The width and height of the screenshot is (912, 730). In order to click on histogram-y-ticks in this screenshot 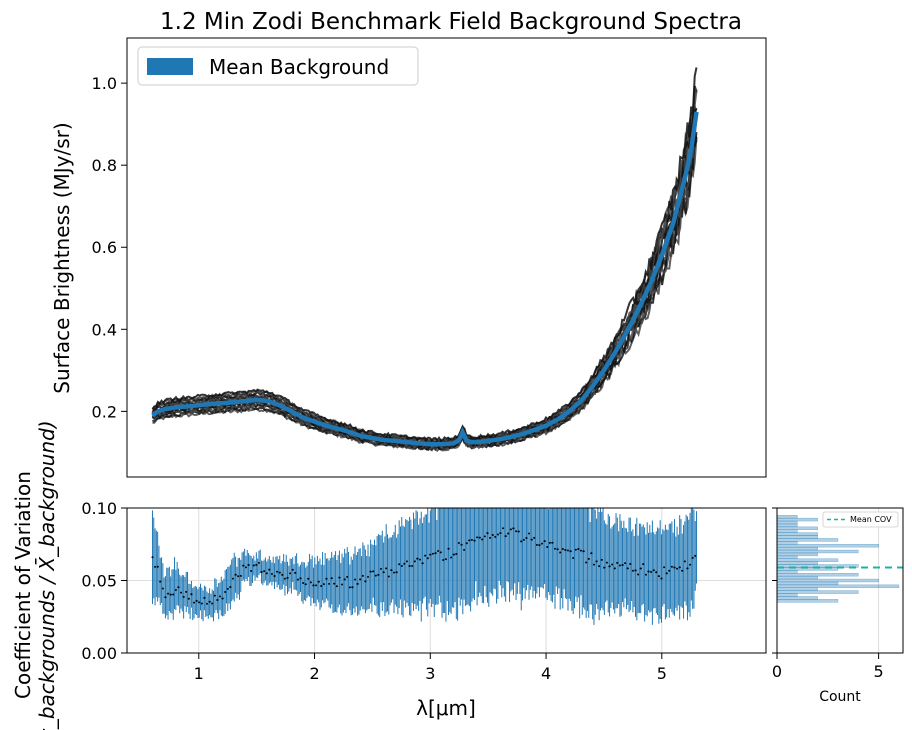, I will do `click(774, 580)`.